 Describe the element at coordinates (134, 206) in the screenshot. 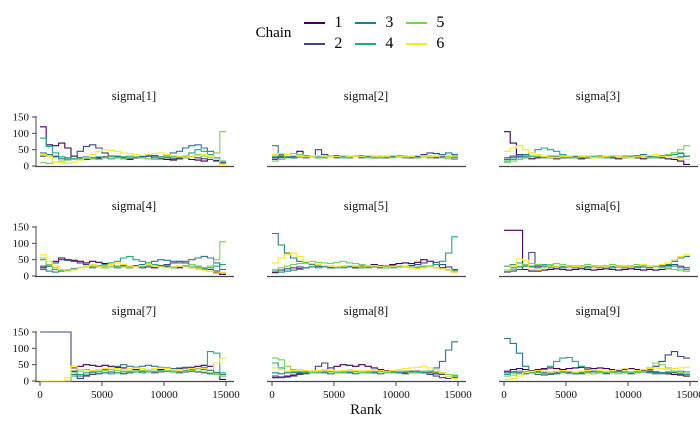

I see `facet-title: sigma[4]` at that location.